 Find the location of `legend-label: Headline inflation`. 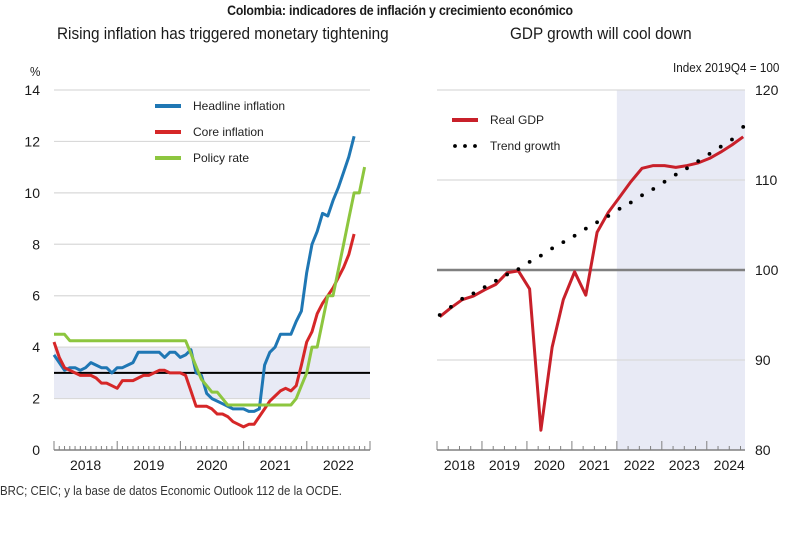

legend-label: Headline inflation is located at coordinates (239, 106).